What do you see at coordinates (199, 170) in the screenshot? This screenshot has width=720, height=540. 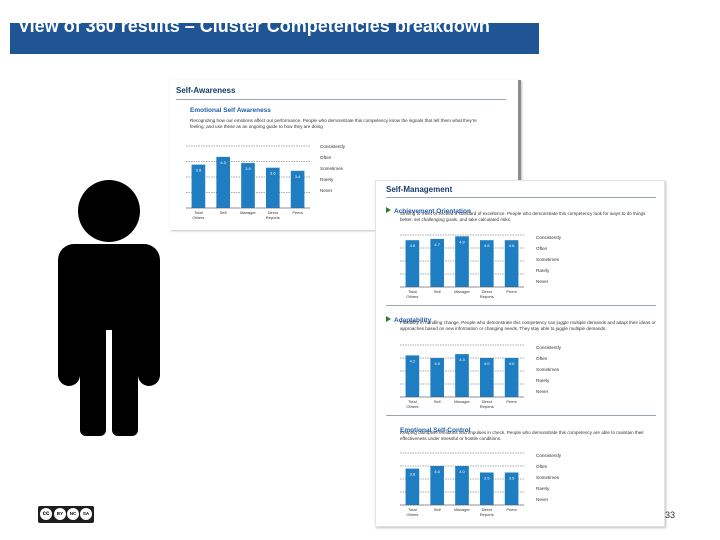 I see `bar-value-label: 3.8` at bounding box center [199, 170].